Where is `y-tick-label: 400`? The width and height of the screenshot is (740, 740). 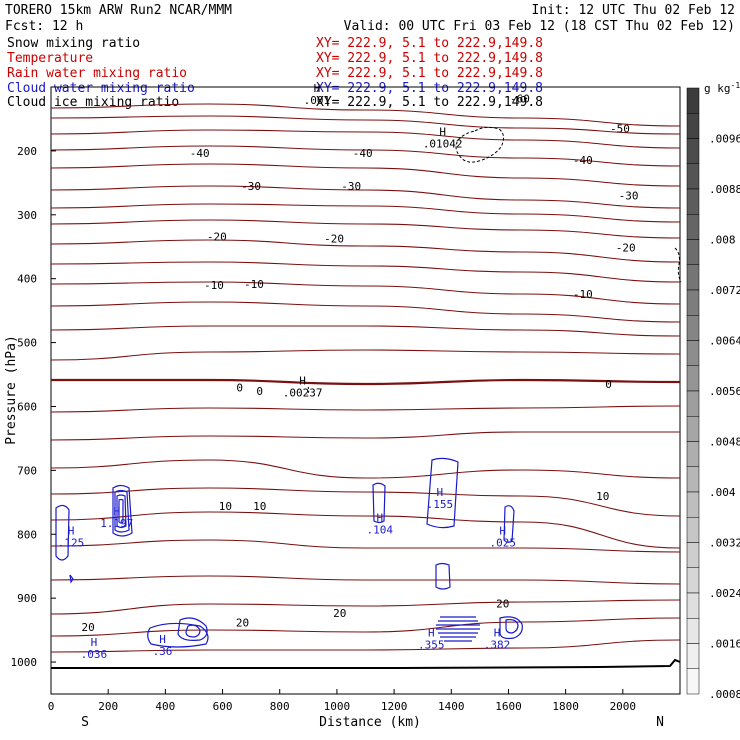 y-tick-label: 400 is located at coordinates (27, 279).